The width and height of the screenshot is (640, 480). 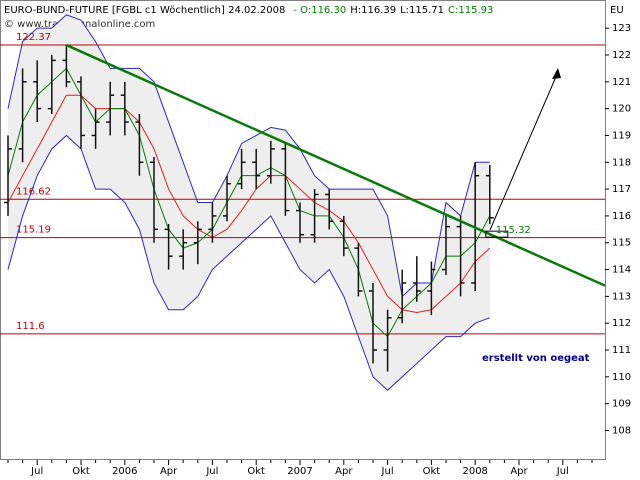 What do you see at coordinates (621, 109) in the screenshot?
I see `y-tick-label: 120` at bounding box center [621, 109].